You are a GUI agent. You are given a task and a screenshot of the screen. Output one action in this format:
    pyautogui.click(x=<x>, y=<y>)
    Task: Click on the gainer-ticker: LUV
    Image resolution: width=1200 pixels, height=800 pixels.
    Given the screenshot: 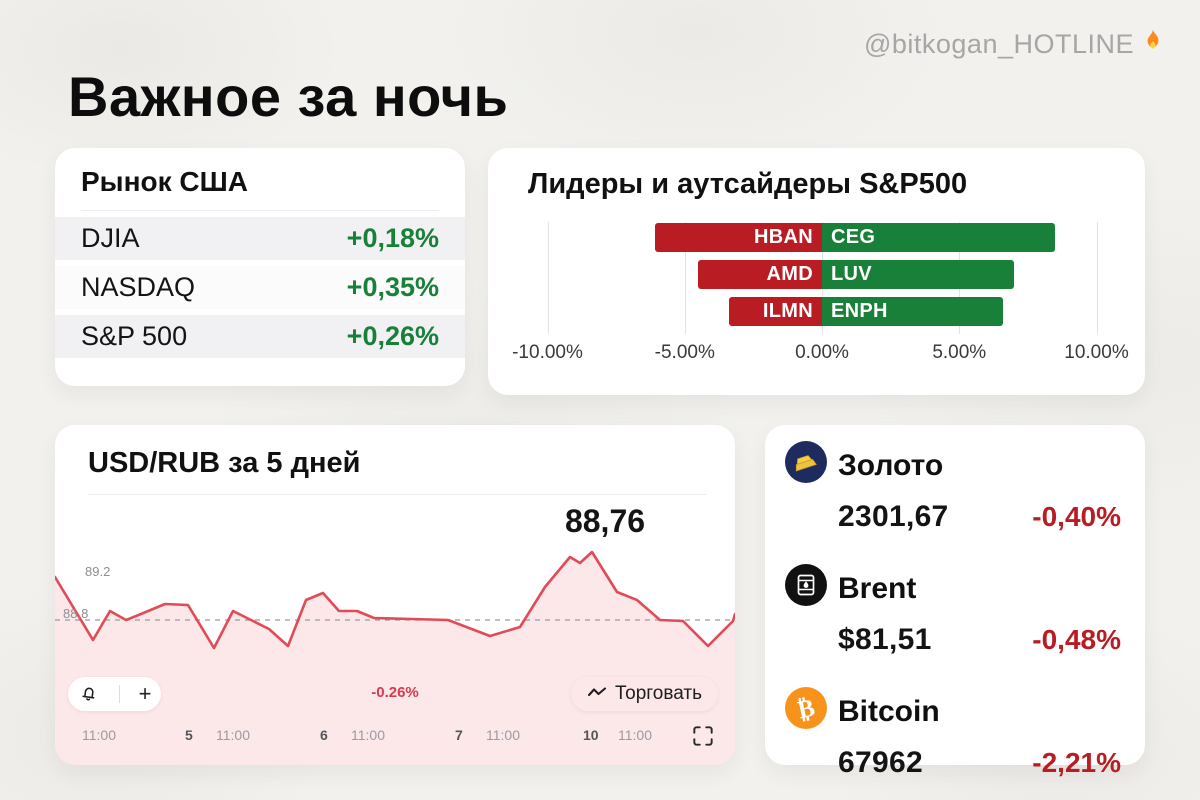 What is the action you would take?
    pyautogui.click(x=851, y=274)
    